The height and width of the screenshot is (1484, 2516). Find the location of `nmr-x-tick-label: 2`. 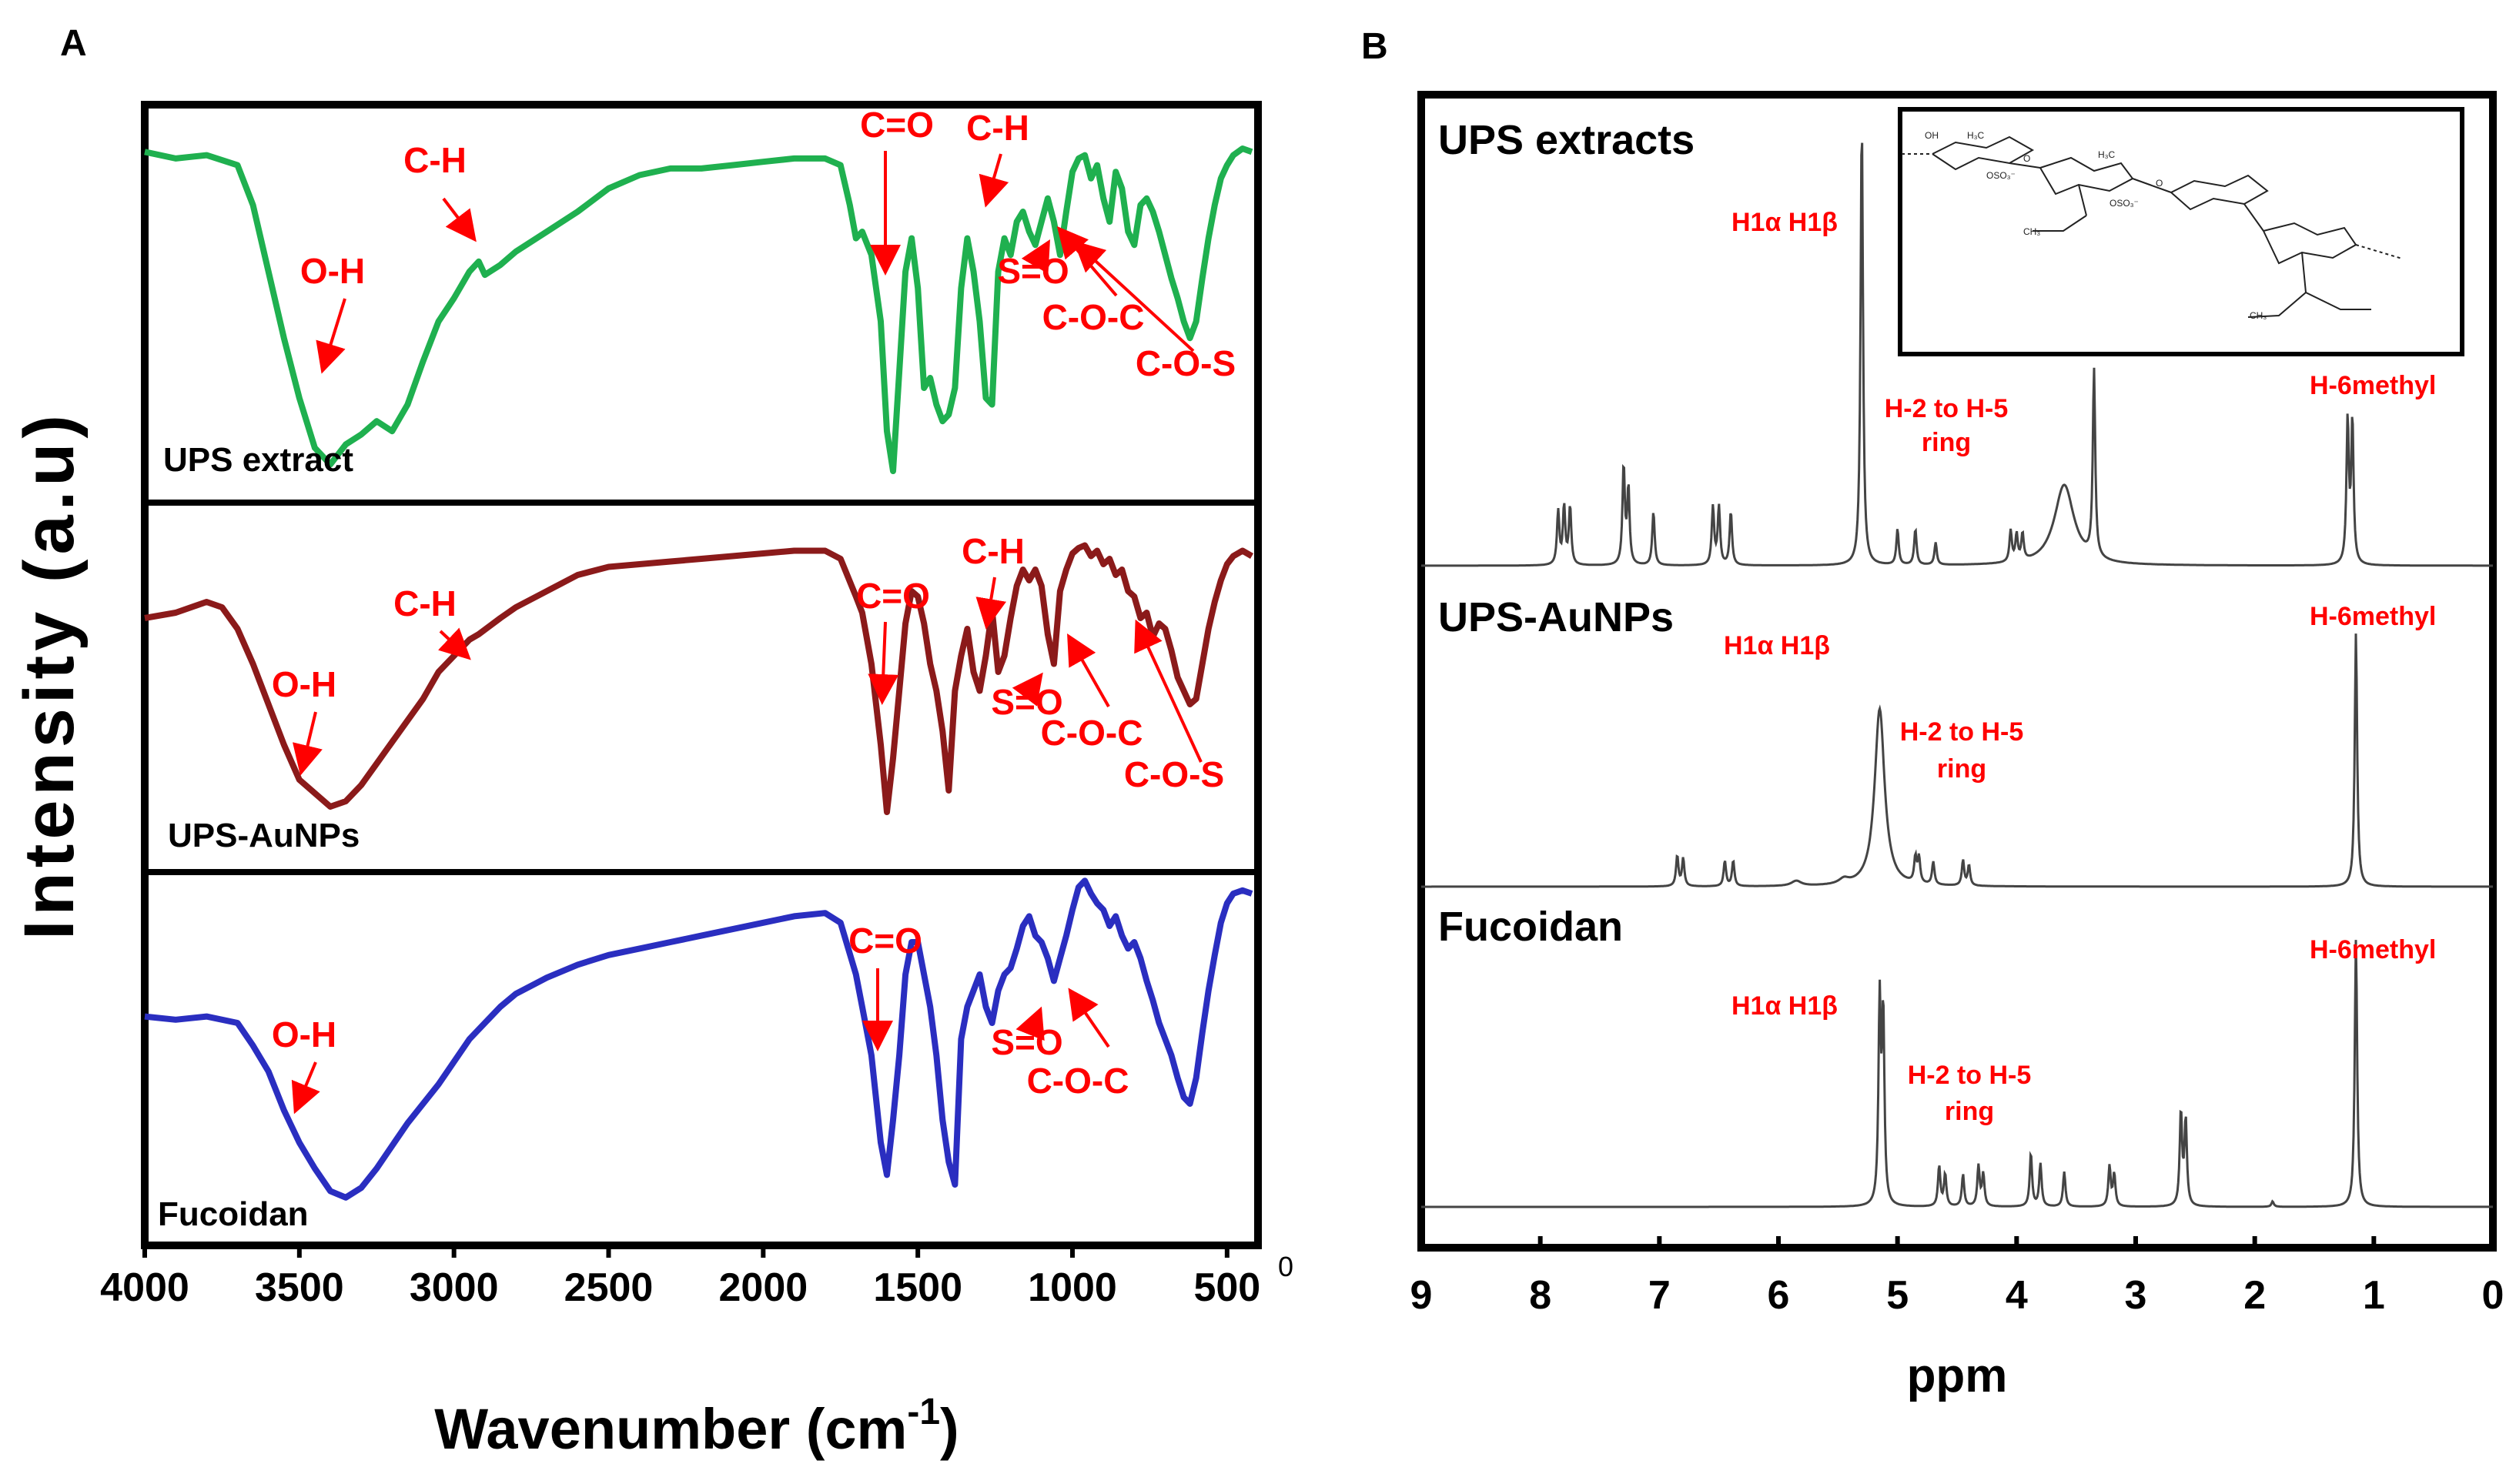

nmr-x-tick-label: 2 is located at coordinates (2254, 1295).